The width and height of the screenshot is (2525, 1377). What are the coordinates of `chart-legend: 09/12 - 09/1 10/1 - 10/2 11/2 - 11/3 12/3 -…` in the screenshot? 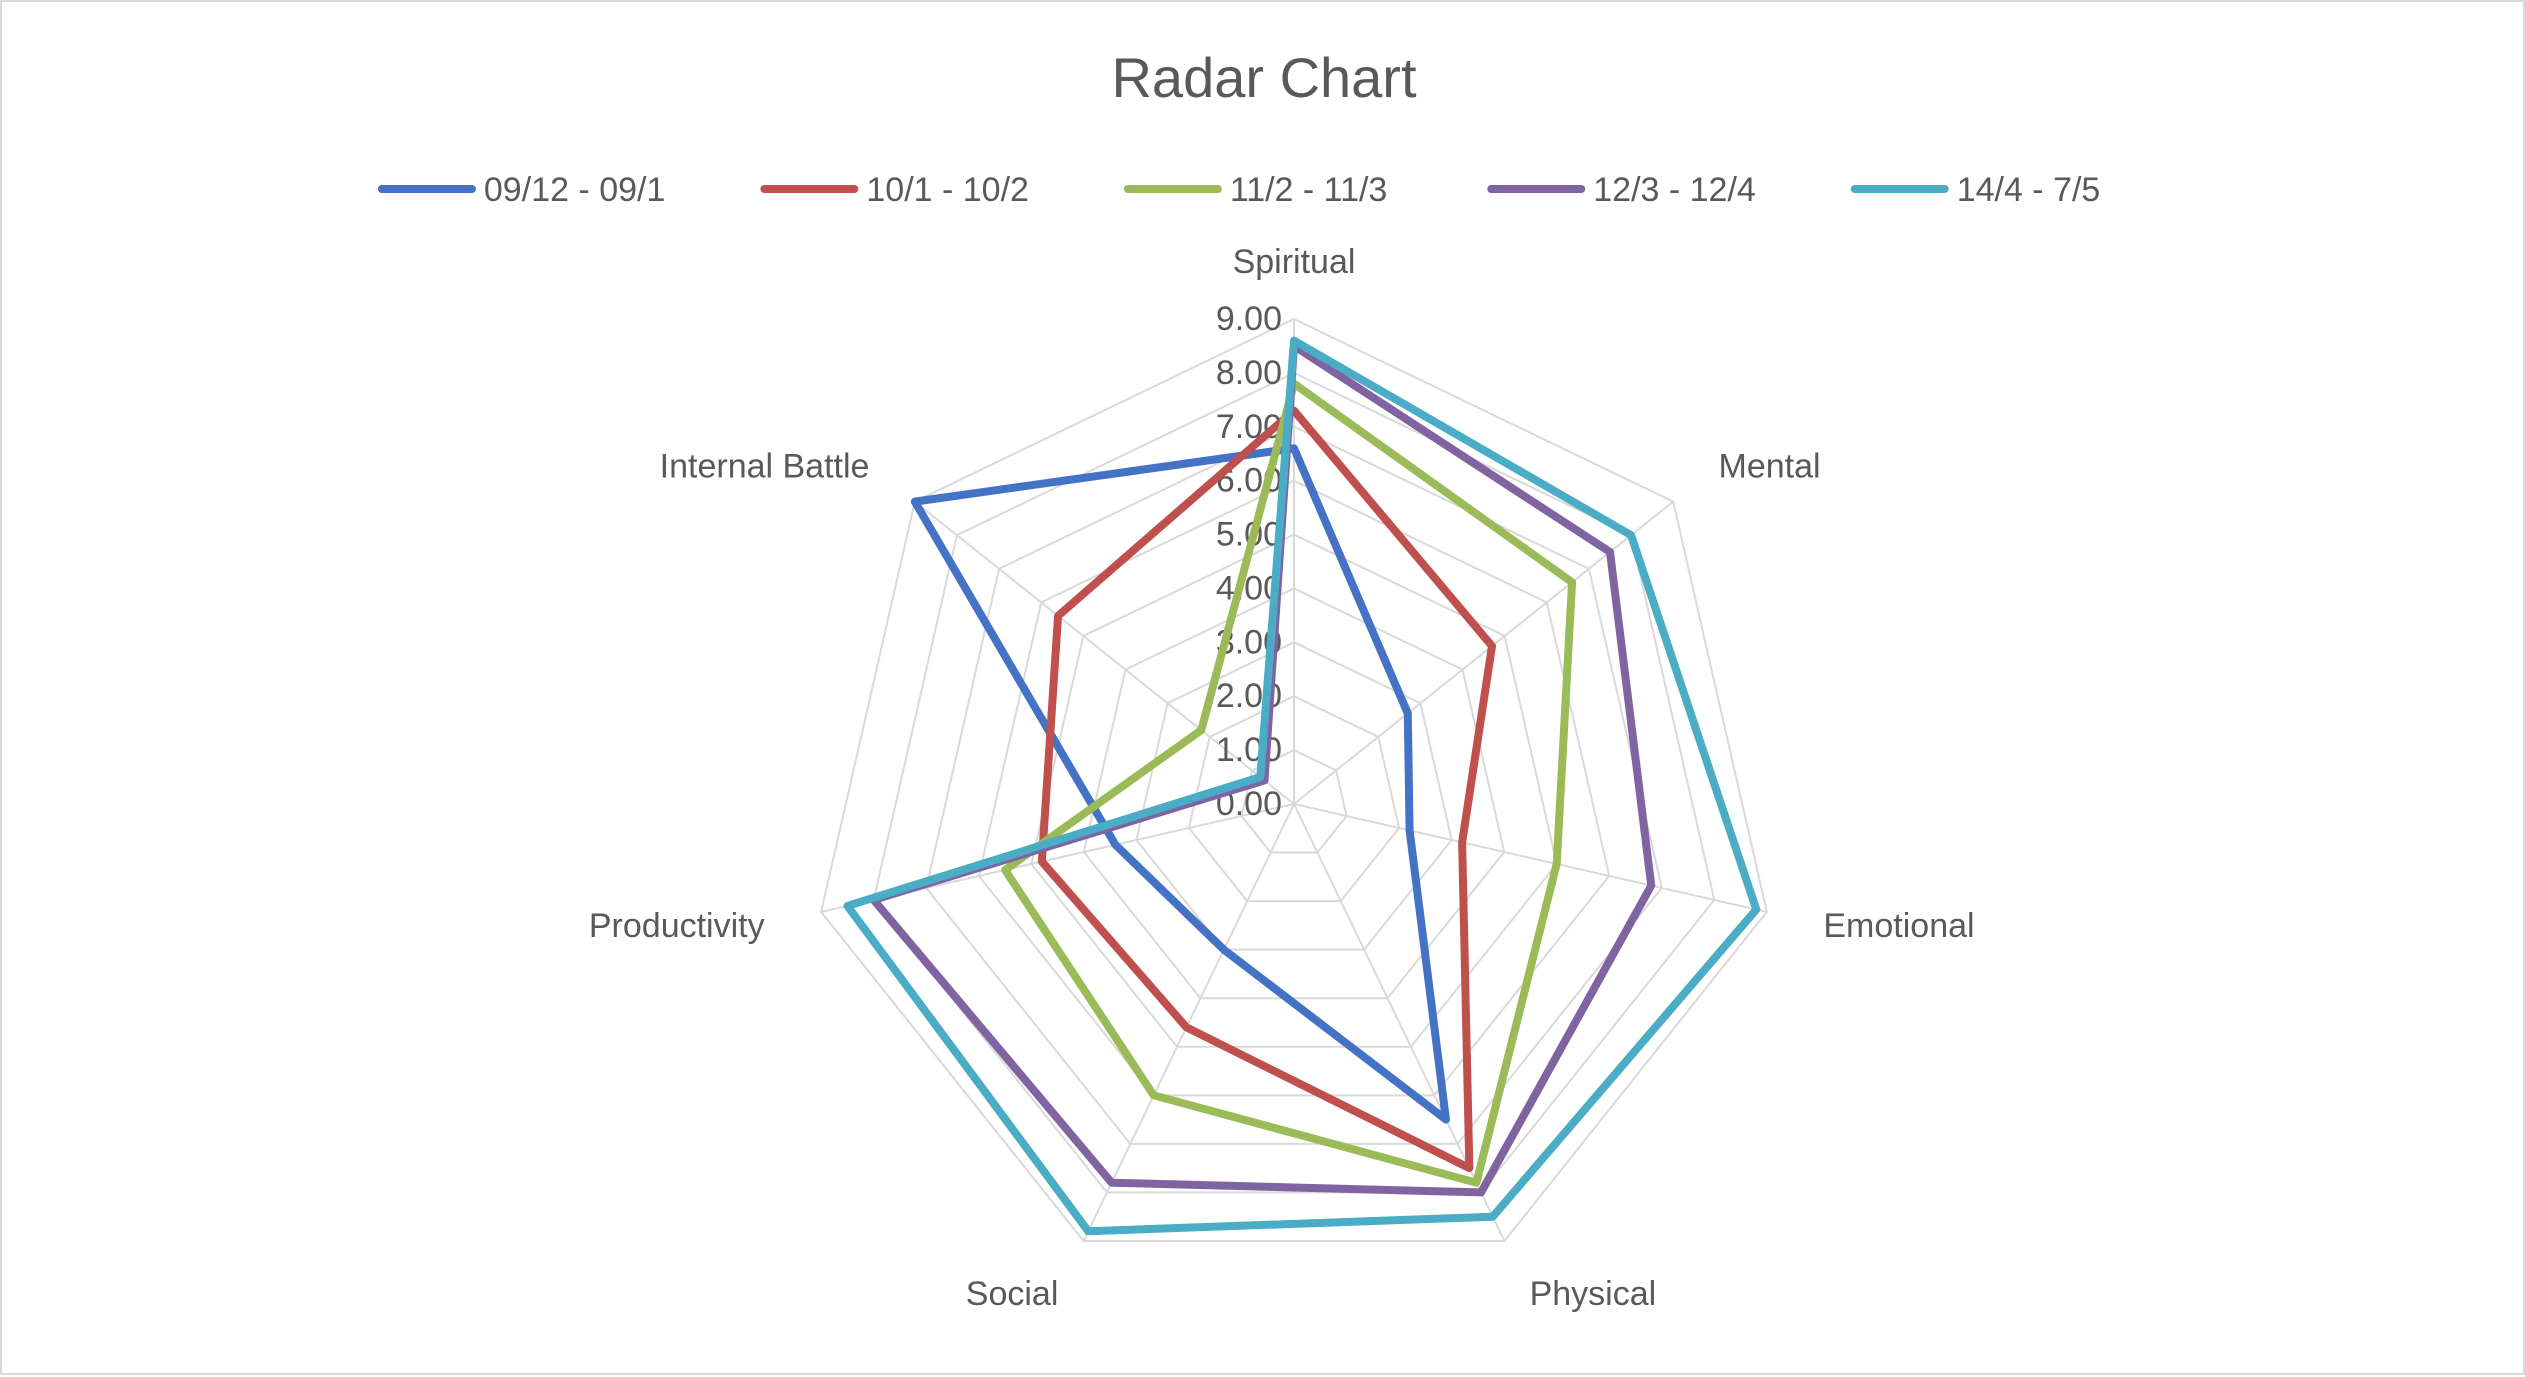 It's located at (1239, 190).